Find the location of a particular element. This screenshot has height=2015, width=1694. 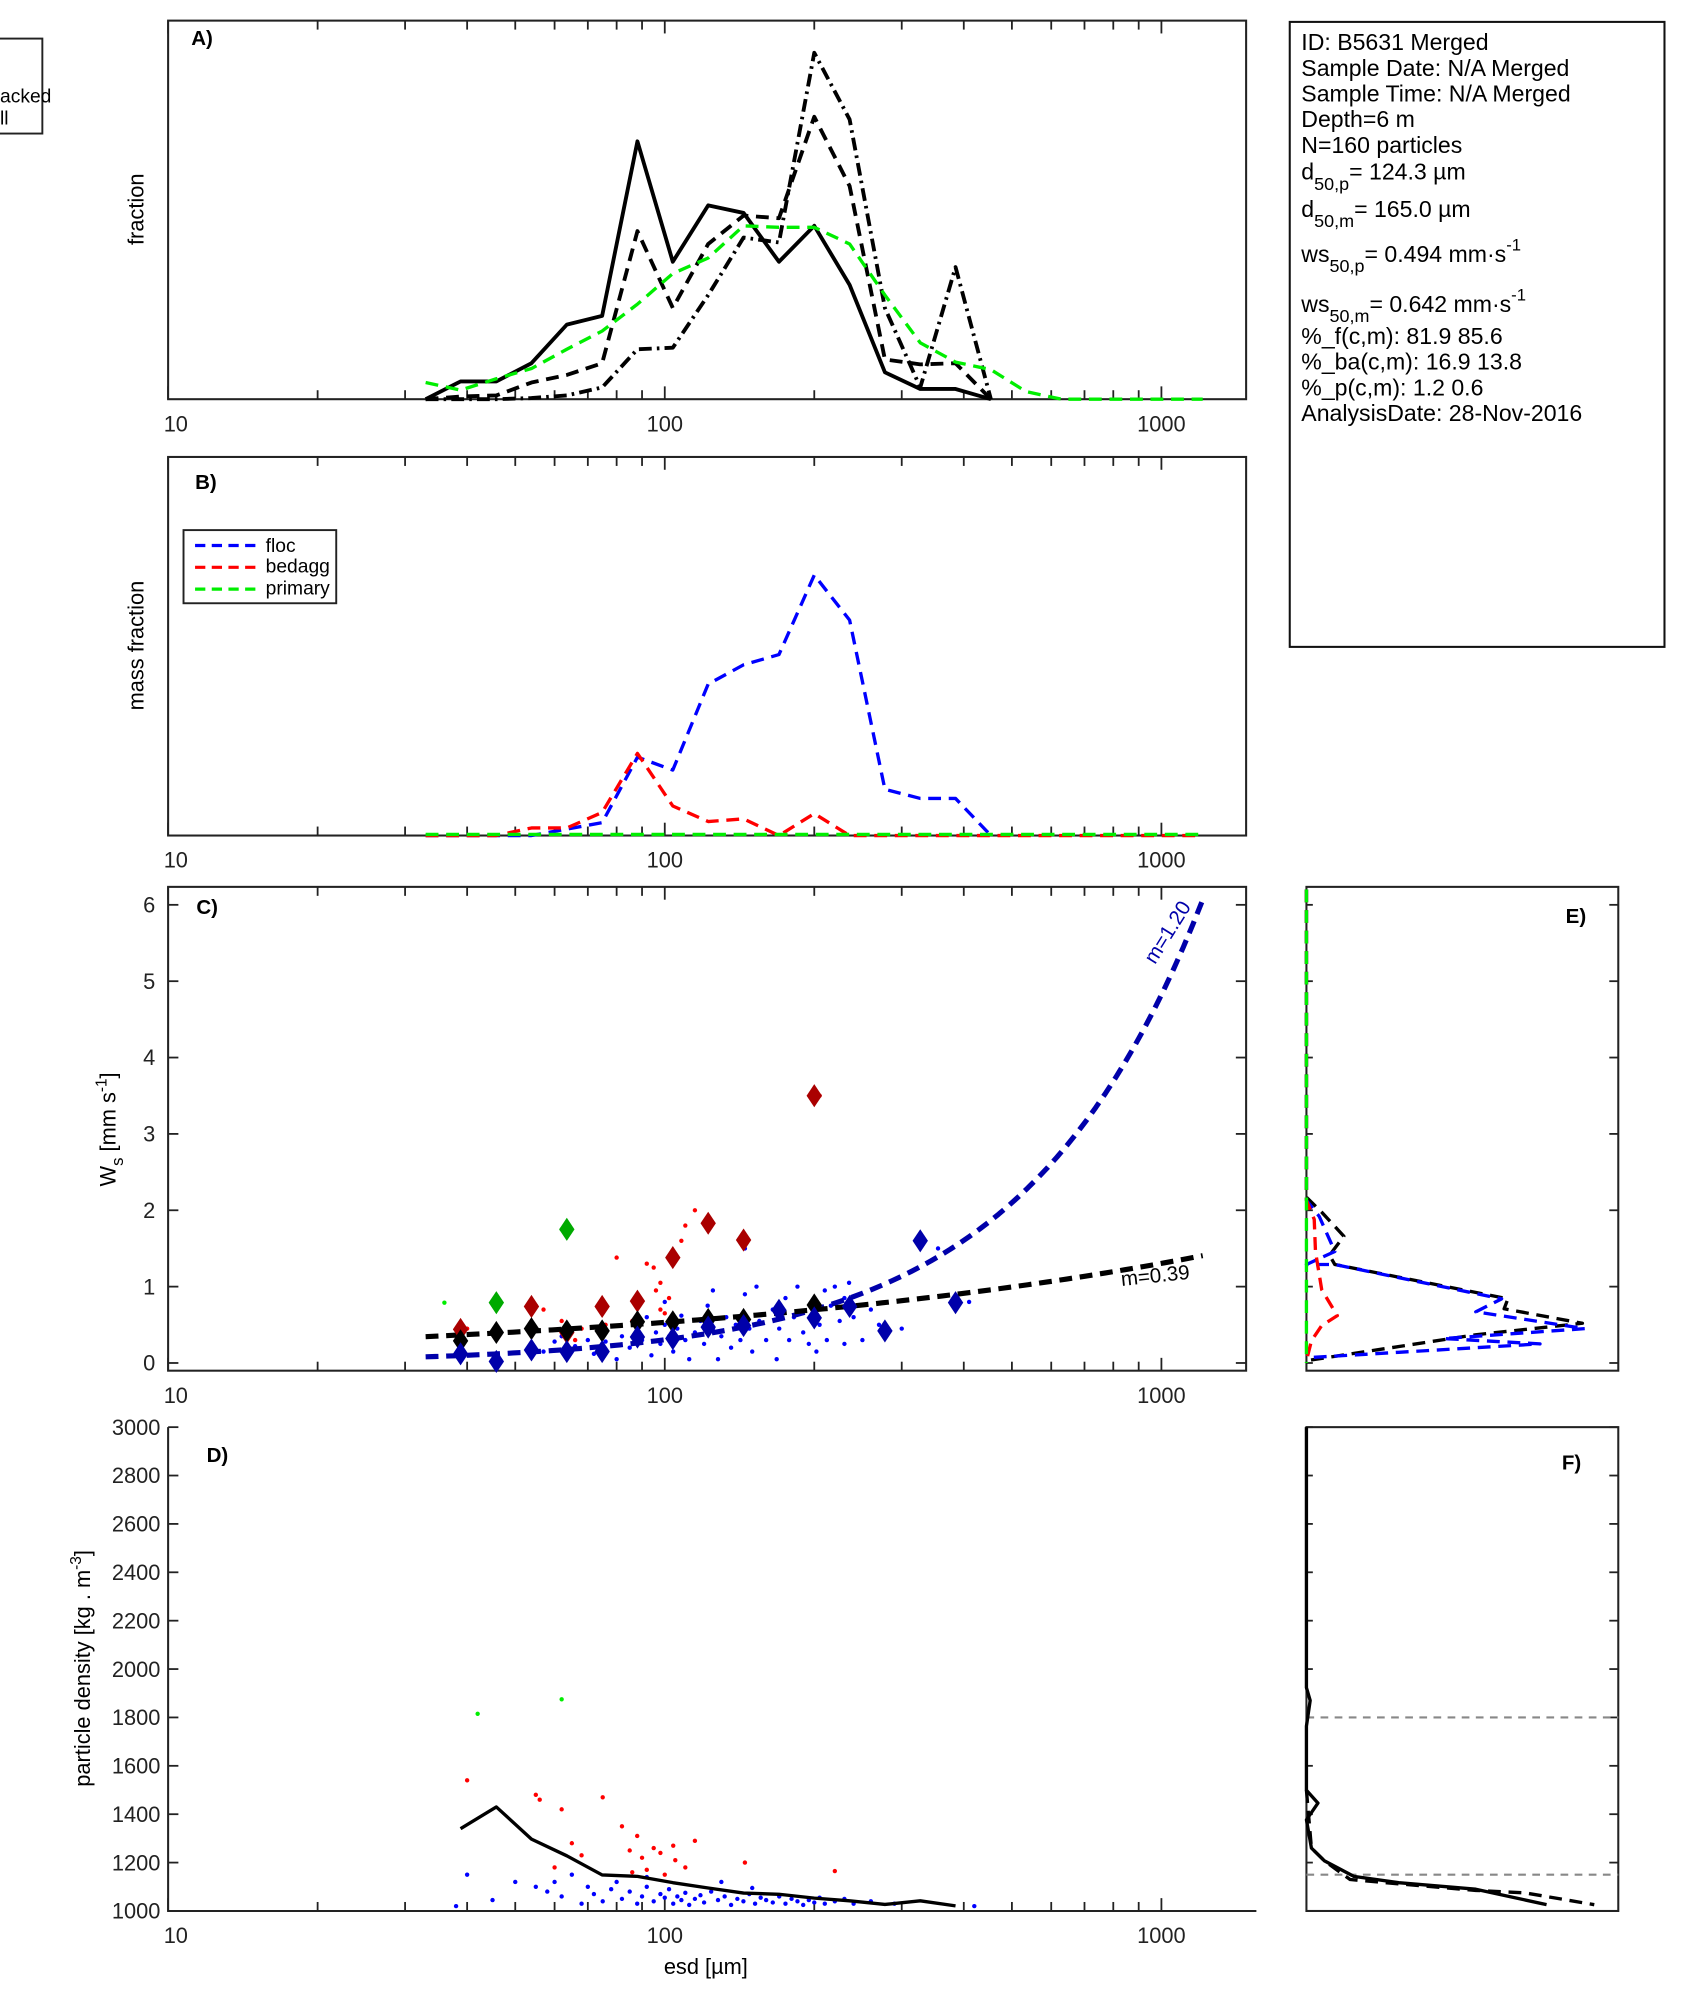

y-tick-label: 1000 is located at coordinates (136, 1911).